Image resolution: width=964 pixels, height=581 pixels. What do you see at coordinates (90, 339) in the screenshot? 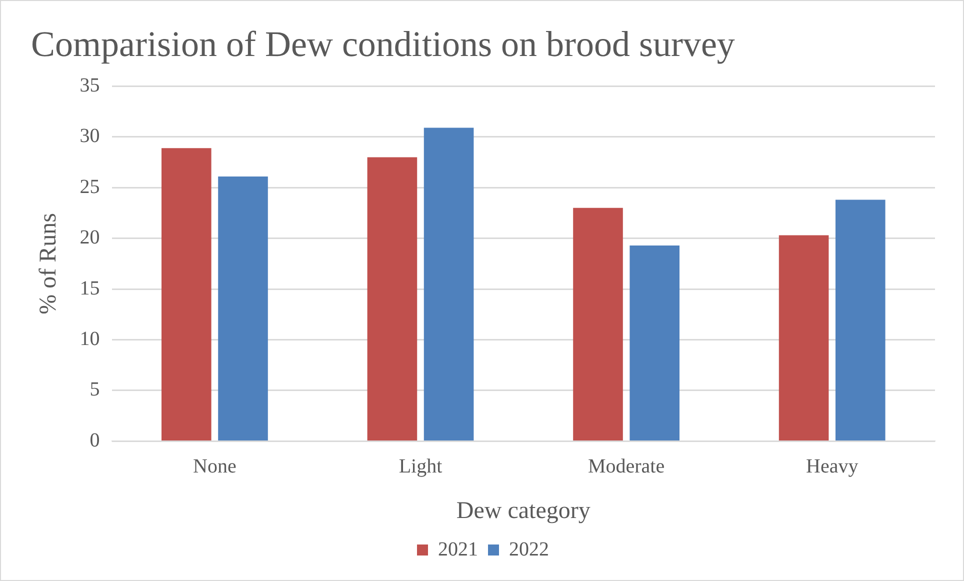
I see `y-tick-label: 10` at bounding box center [90, 339].